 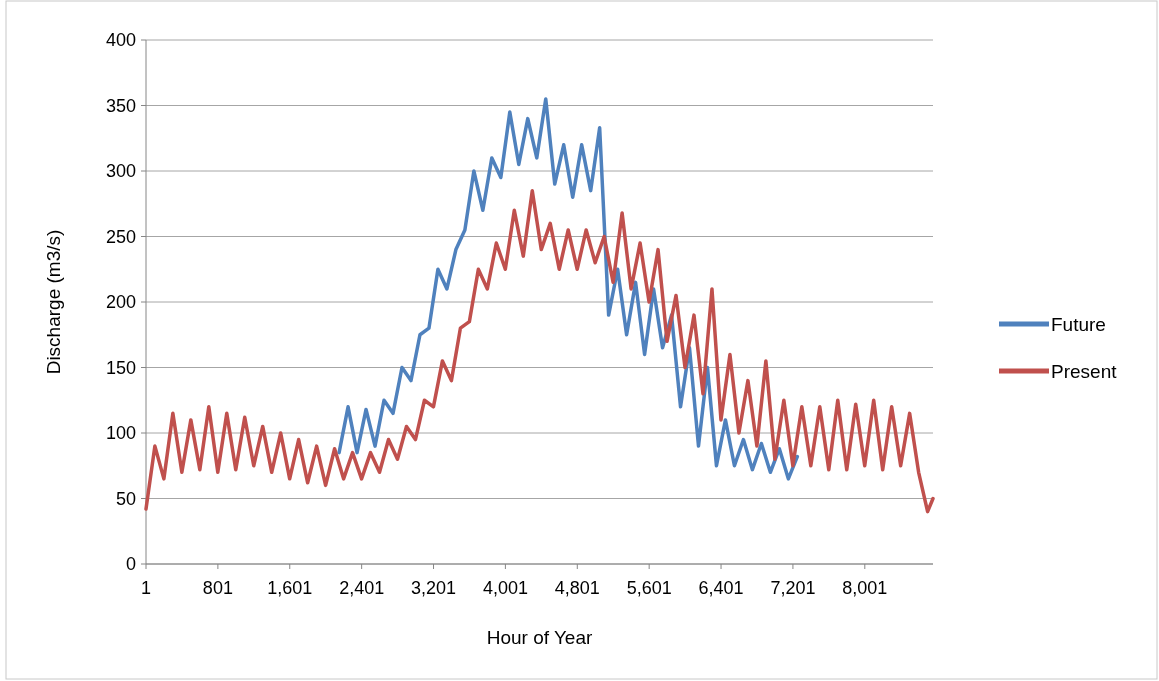 What do you see at coordinates (649, 588) in the screenshot?
I see `x-tick-label: 5,601` at bounding box center [649, 588].